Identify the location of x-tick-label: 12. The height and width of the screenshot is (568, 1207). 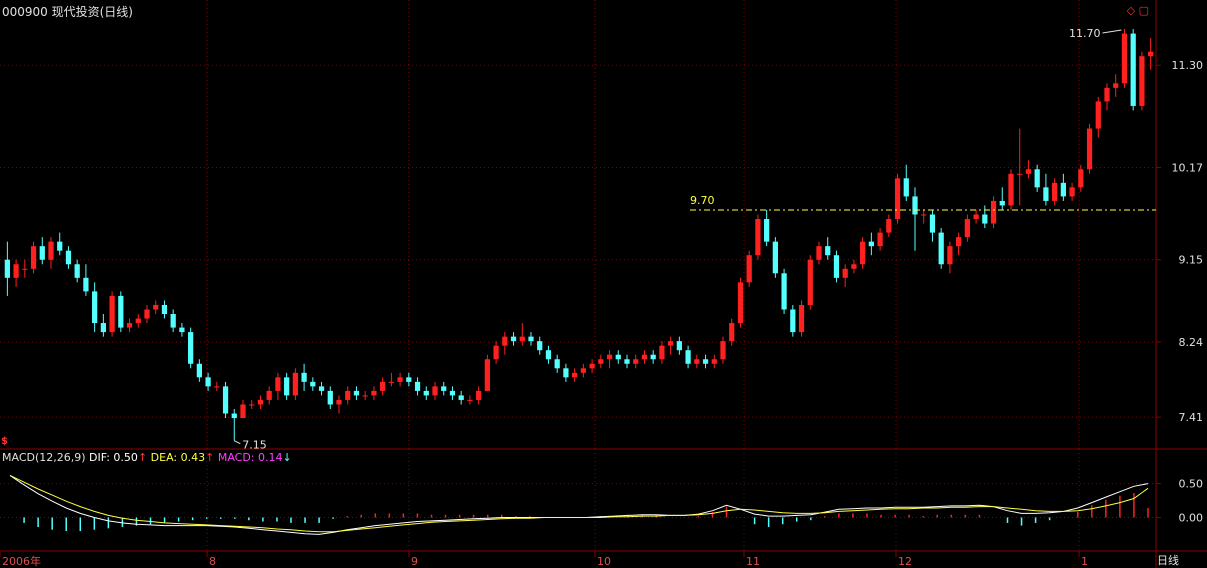
(905, 561).